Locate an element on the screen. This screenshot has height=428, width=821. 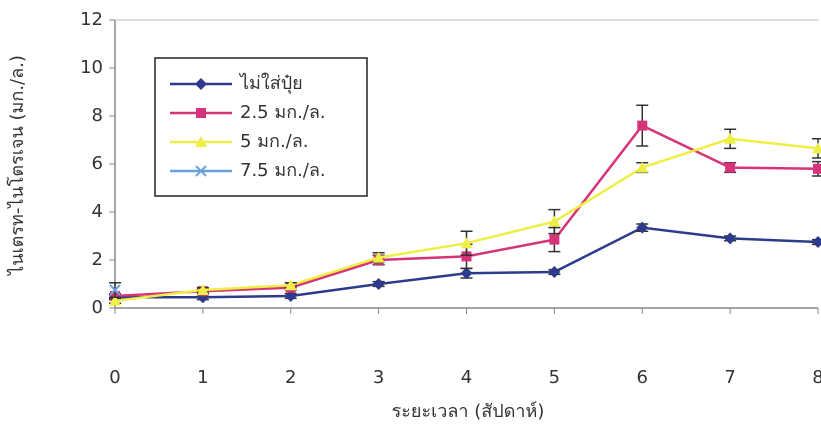
legend-label: 5 มก./ล. is located at coordinates (274, 141).